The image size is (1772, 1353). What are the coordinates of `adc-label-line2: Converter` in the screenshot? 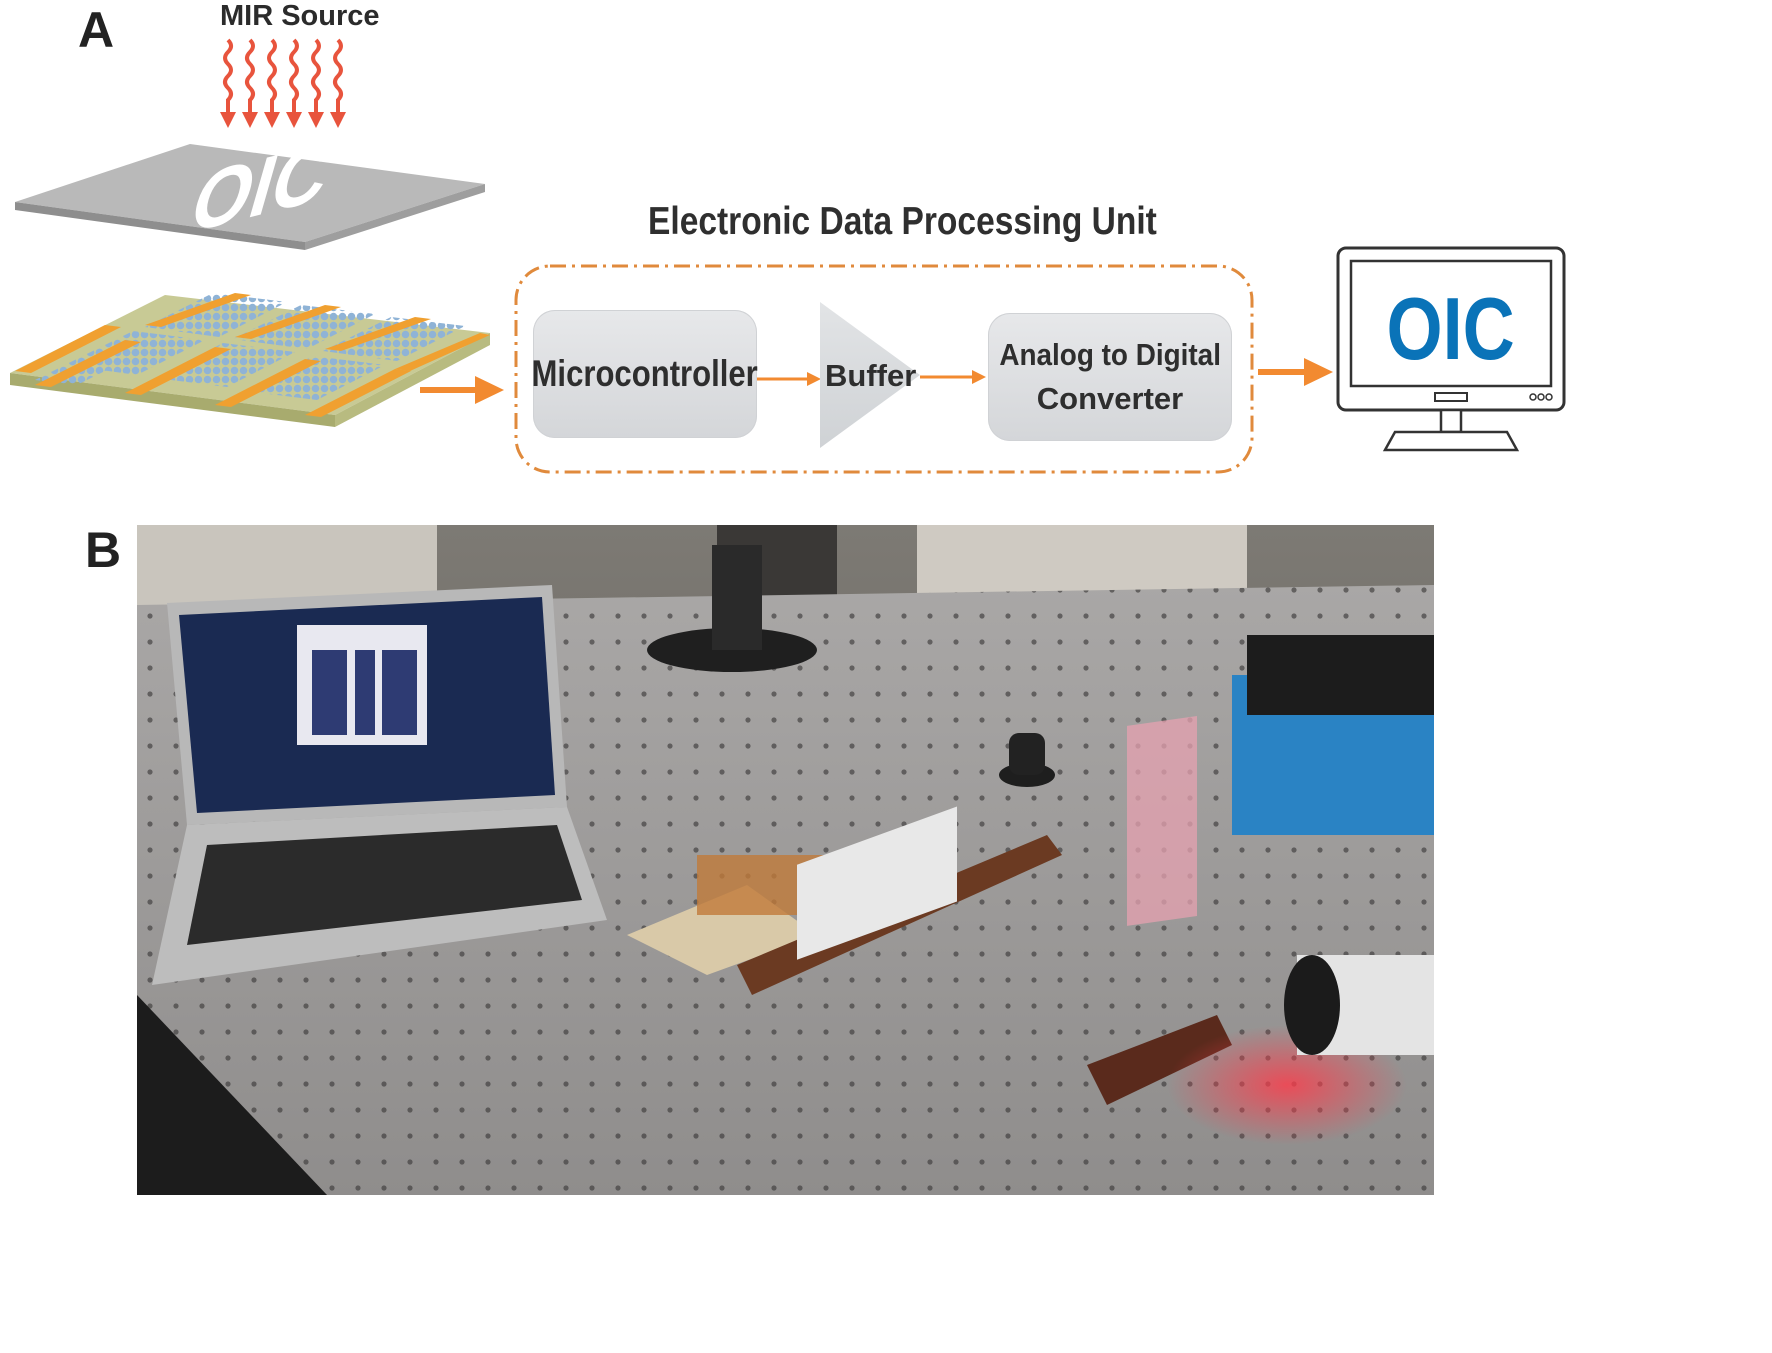 It's located at (1110, 398).